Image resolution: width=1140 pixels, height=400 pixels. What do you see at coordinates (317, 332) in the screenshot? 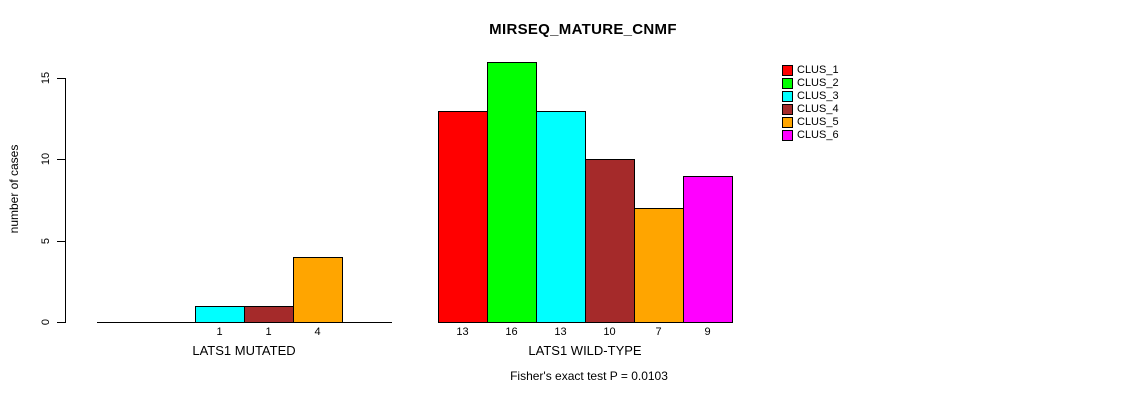
I see `bar-value-label: 4` at bounding box center [317, 332].